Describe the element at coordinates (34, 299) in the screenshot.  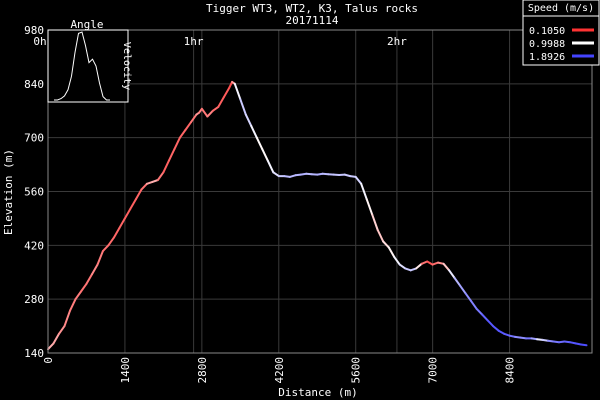
I see `y-tick-label: 280` at that location.